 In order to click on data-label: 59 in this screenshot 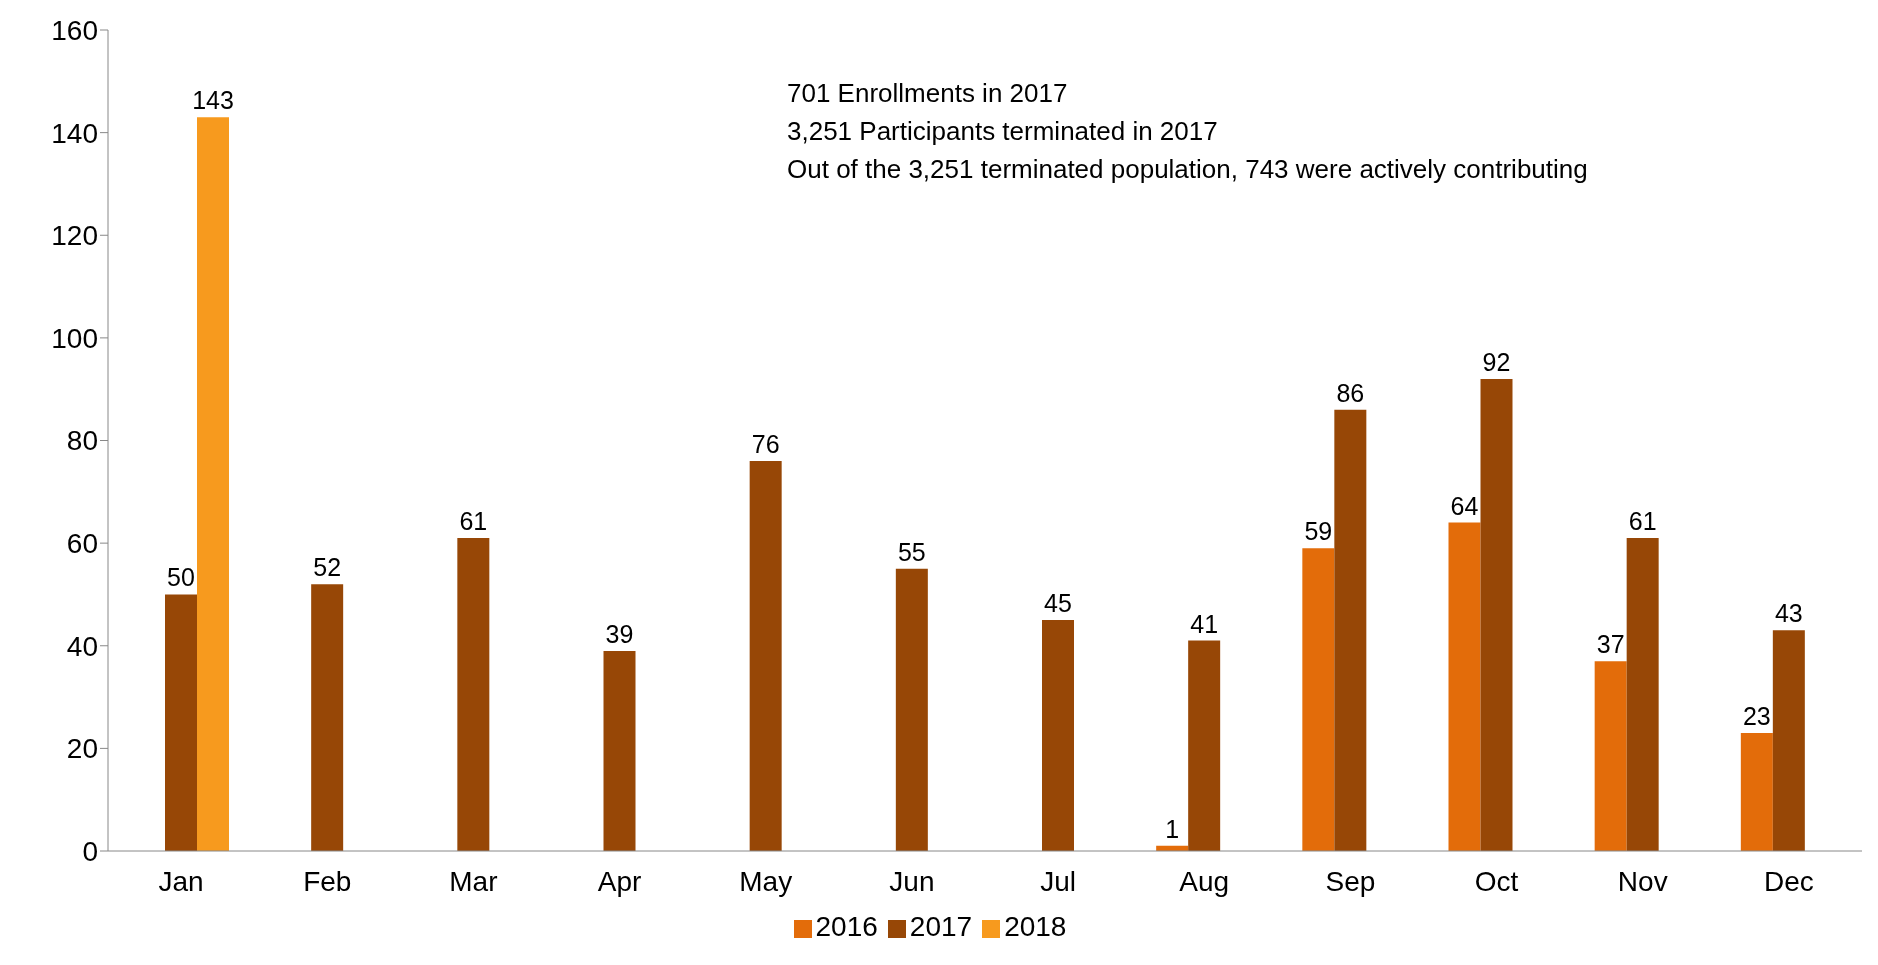, I will do `click(1318, 531)`.